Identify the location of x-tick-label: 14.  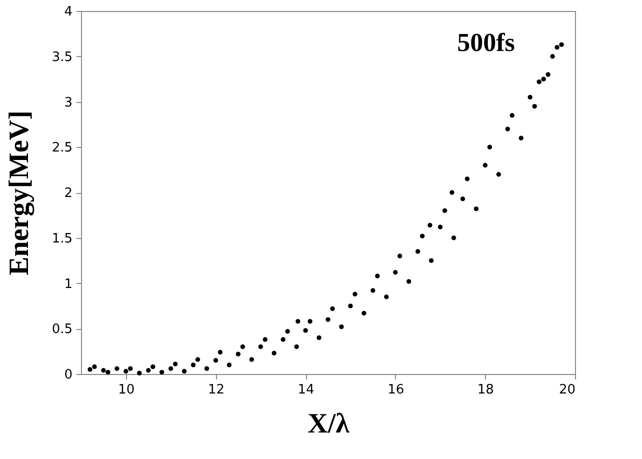
(306, 390).